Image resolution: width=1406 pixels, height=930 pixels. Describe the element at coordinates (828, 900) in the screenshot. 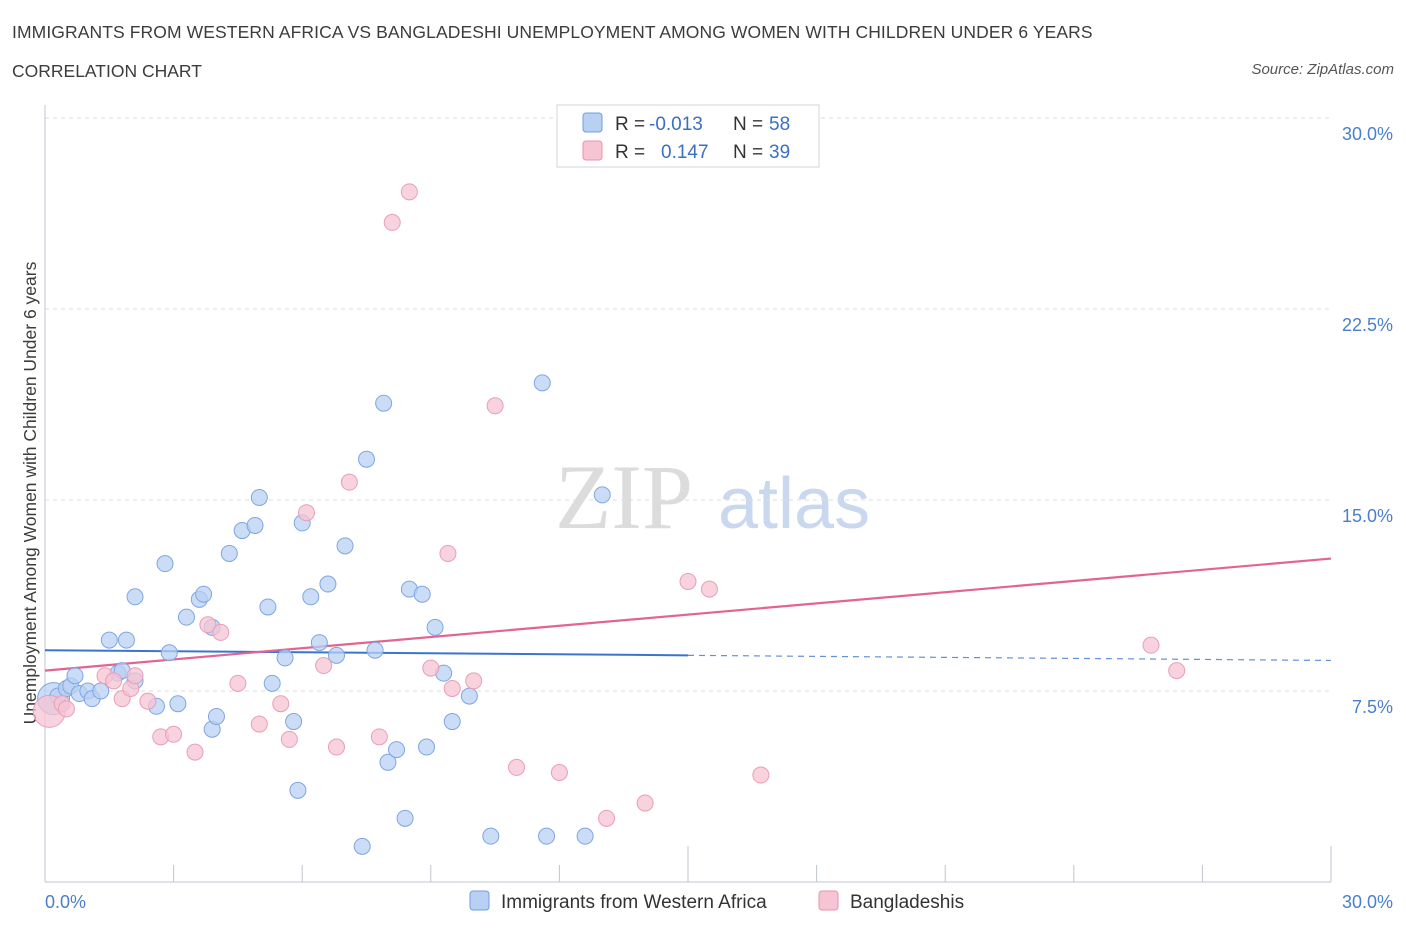

I see `bottom-legend-swatch-pink` at that location.